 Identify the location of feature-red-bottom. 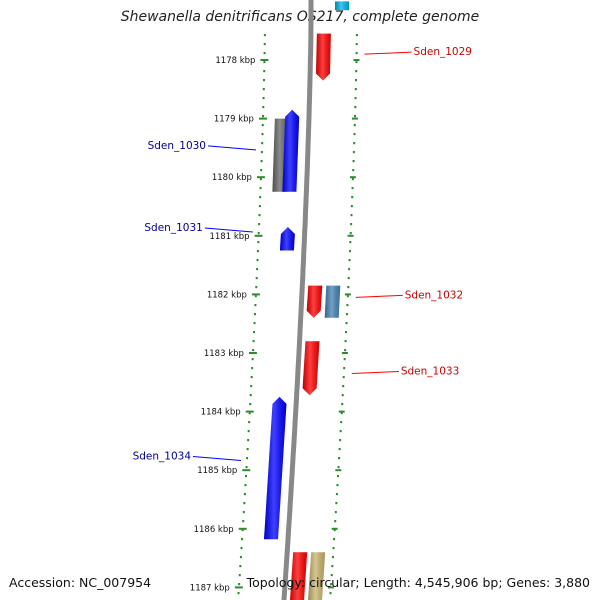
(299, 576).